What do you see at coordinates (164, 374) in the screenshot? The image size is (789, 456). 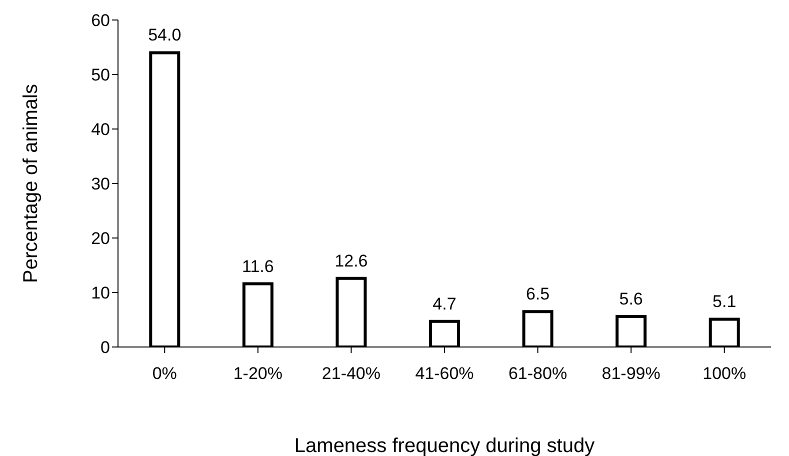 I see `x-tick-label: 0%` at bounding box center [164, 374].